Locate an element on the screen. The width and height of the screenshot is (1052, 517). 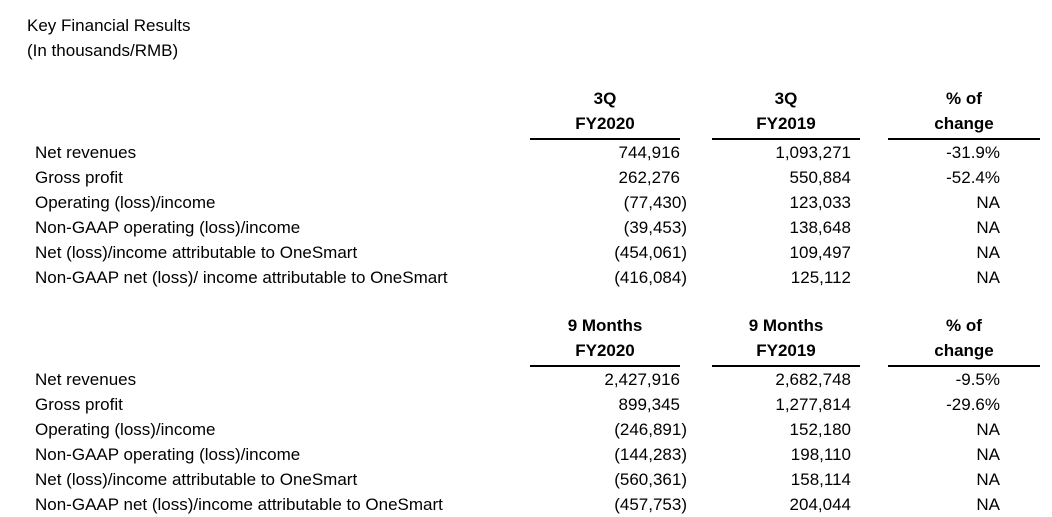
fy2020-value-cell: (454,061) is located at coordinates (650, 252).